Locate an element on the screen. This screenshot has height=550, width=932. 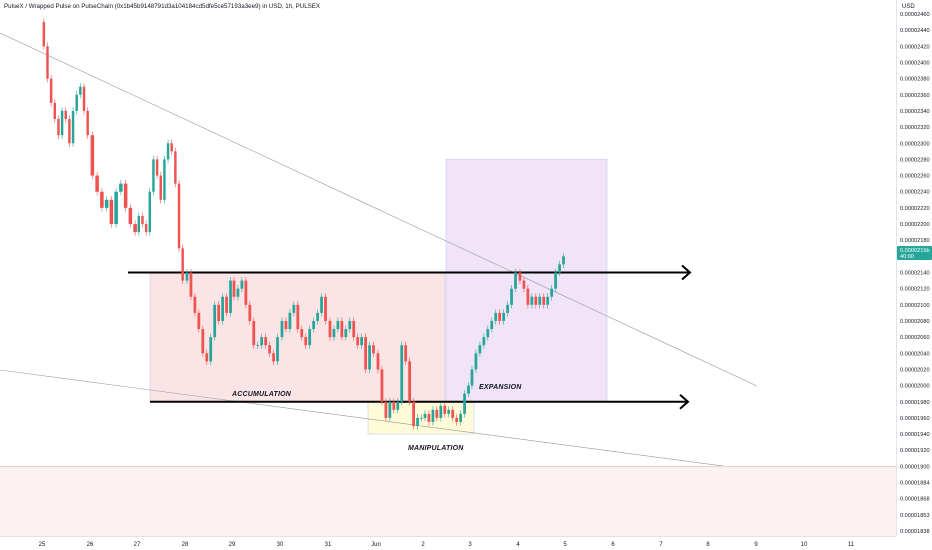
x-tick-label: 31 is located at coordinates (328, 545).